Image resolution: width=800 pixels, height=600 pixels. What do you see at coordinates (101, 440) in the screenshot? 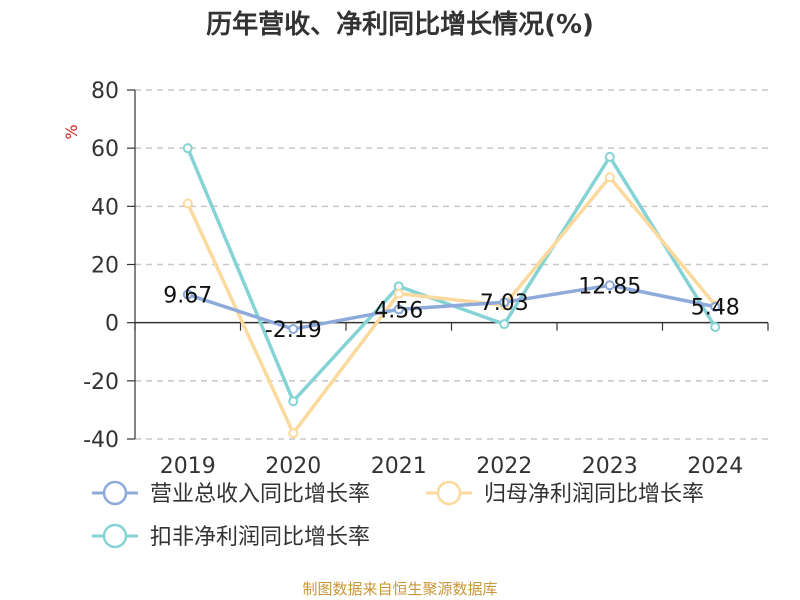
I see `y-tick-label: -40` at bounding box center [101, 440].